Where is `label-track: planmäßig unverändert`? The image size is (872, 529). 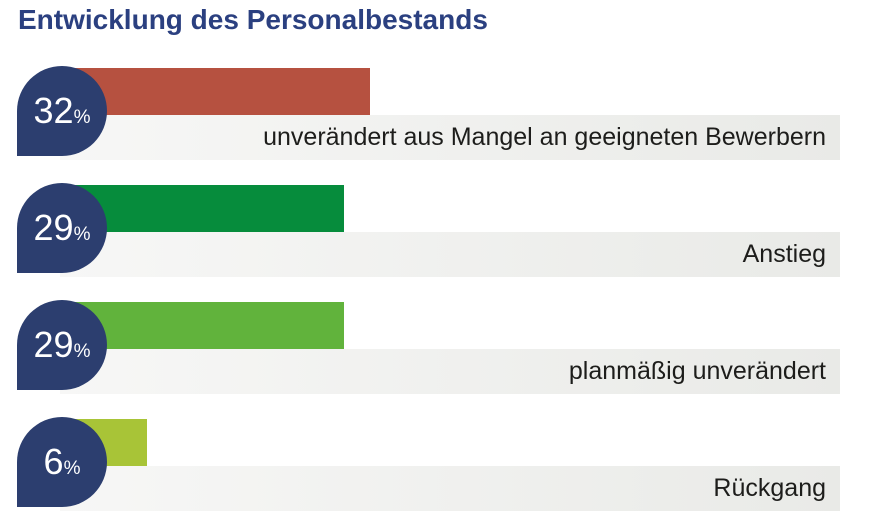
label-track: planmäßig unverändert is located at coordinates (450, 371).